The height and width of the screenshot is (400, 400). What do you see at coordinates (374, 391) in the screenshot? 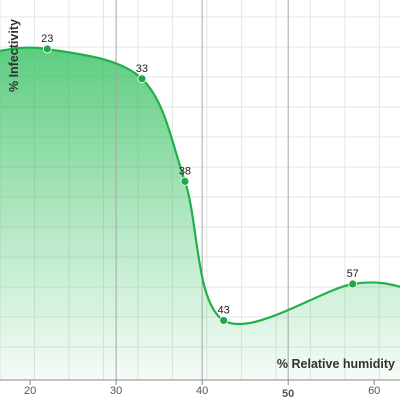
I see `x-tick-label: 60` at bounding box center [374, 391].